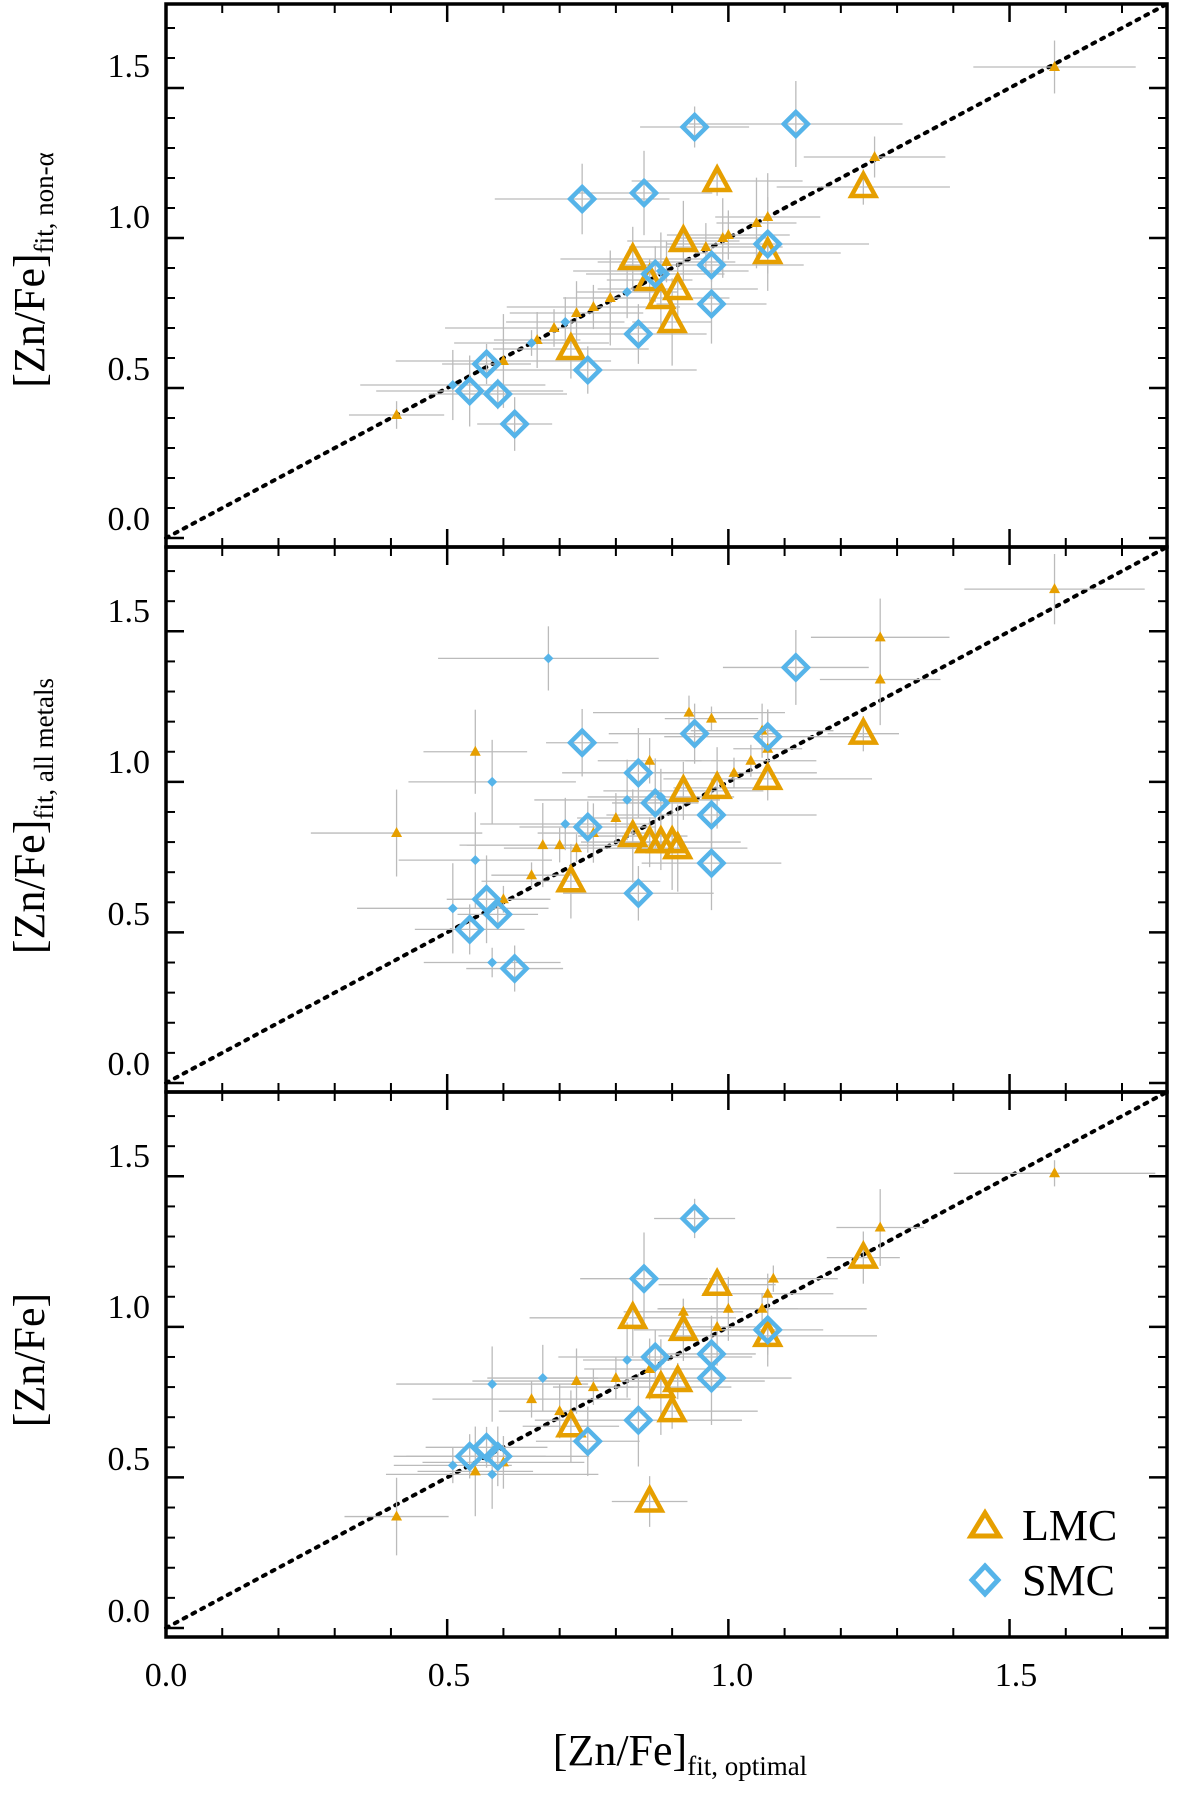  I want to click on p1-ylabel: [Zn/Fe]fit, non-α, so click(32, 270).